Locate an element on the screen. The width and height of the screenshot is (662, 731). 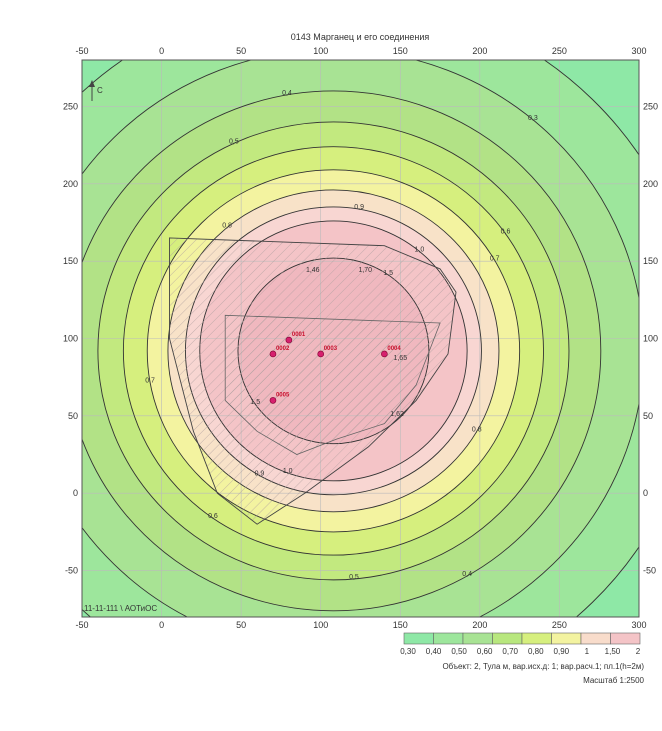
y-tick-right: 250 is located at coordinates (650, 106).